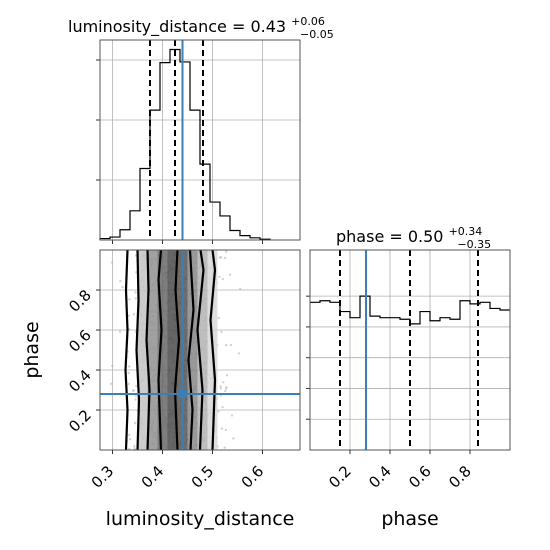 This screenshot has width=550, height=550. Describe the element at coordinates (80, 421) in the screenshot. I see `y-tick-label-phase: 0.2` at that location.